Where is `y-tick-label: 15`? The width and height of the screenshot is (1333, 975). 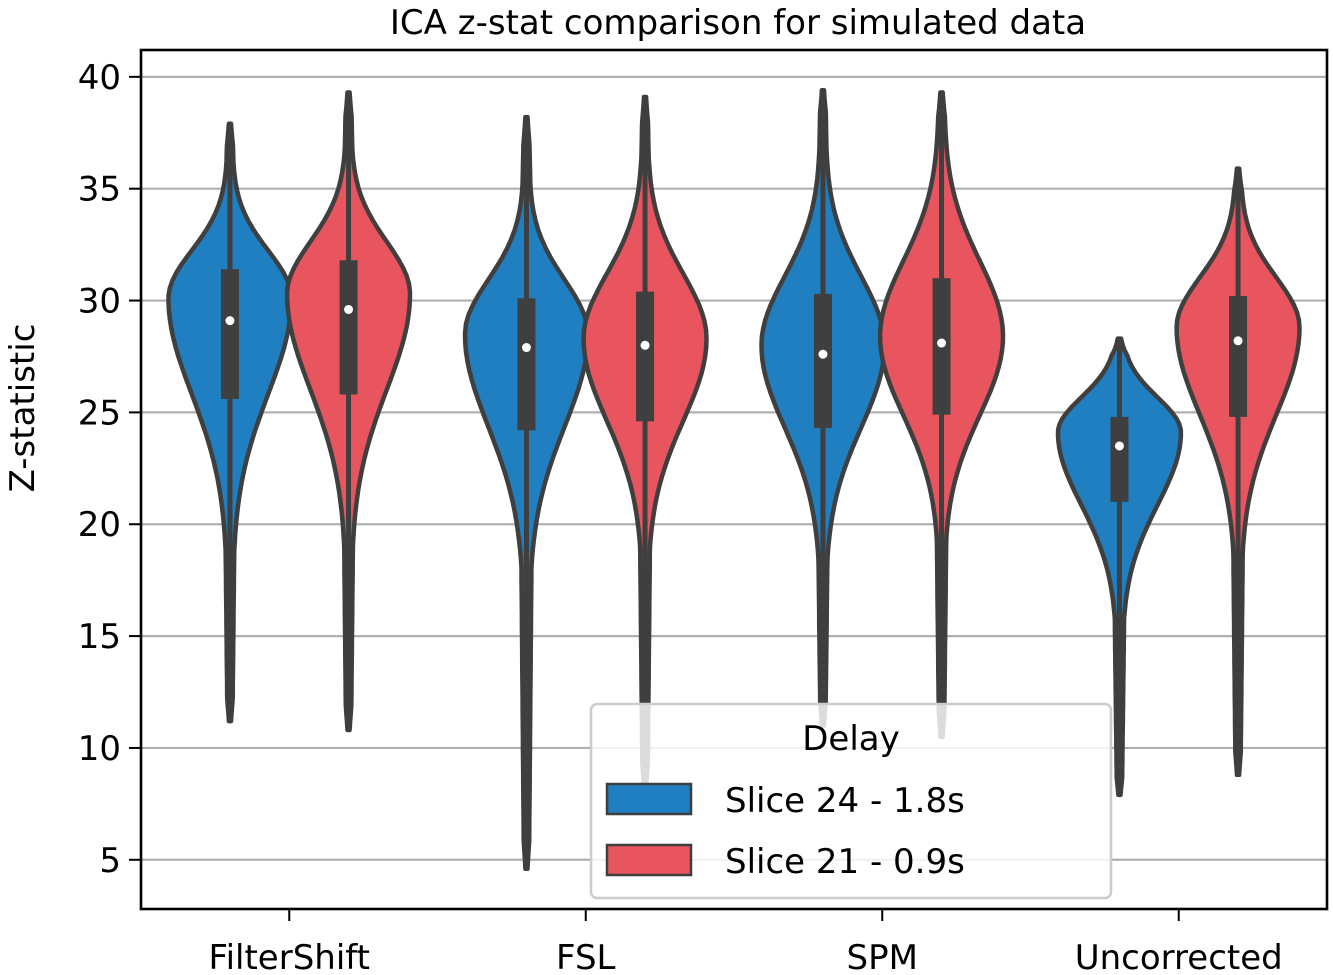 y-tick-label: 15 is located at coordinates (99, 637).